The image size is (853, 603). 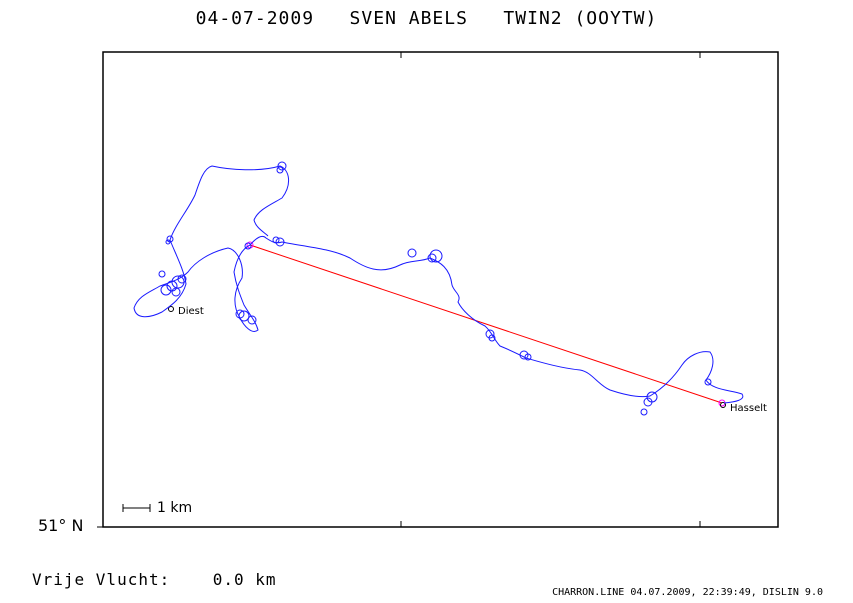 What do you see at coordinates (175, 508) in the screenshot?
I see `scale-label: 1 km` at bounding box center [175, 508].